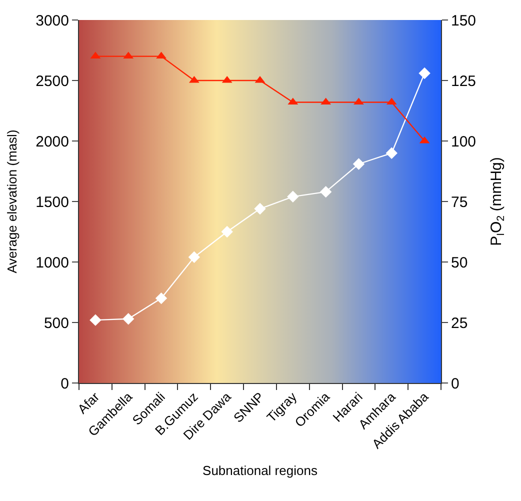 This screenshot has height=501, width=521. Describe the element at coordinates (52, 141) in the screenshot. I see `y-tick-label: 2000` at that location.